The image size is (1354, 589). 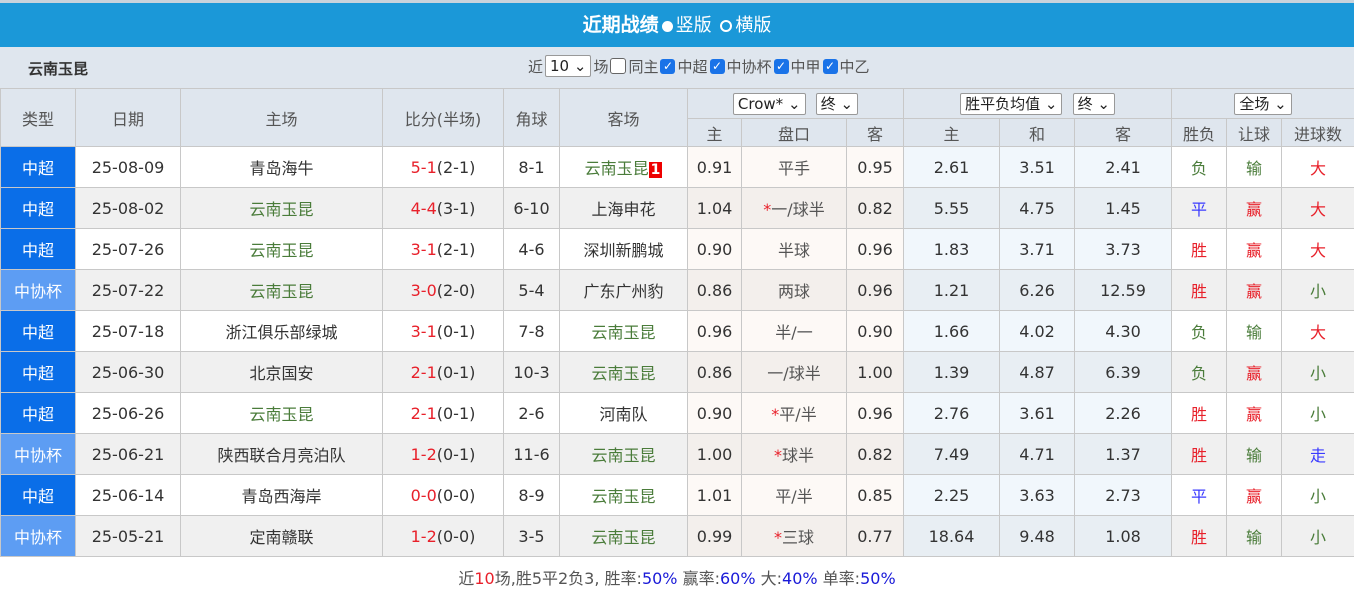 I want to click on euro-home-odds-text: 5.55, so click(x=952, y=208).